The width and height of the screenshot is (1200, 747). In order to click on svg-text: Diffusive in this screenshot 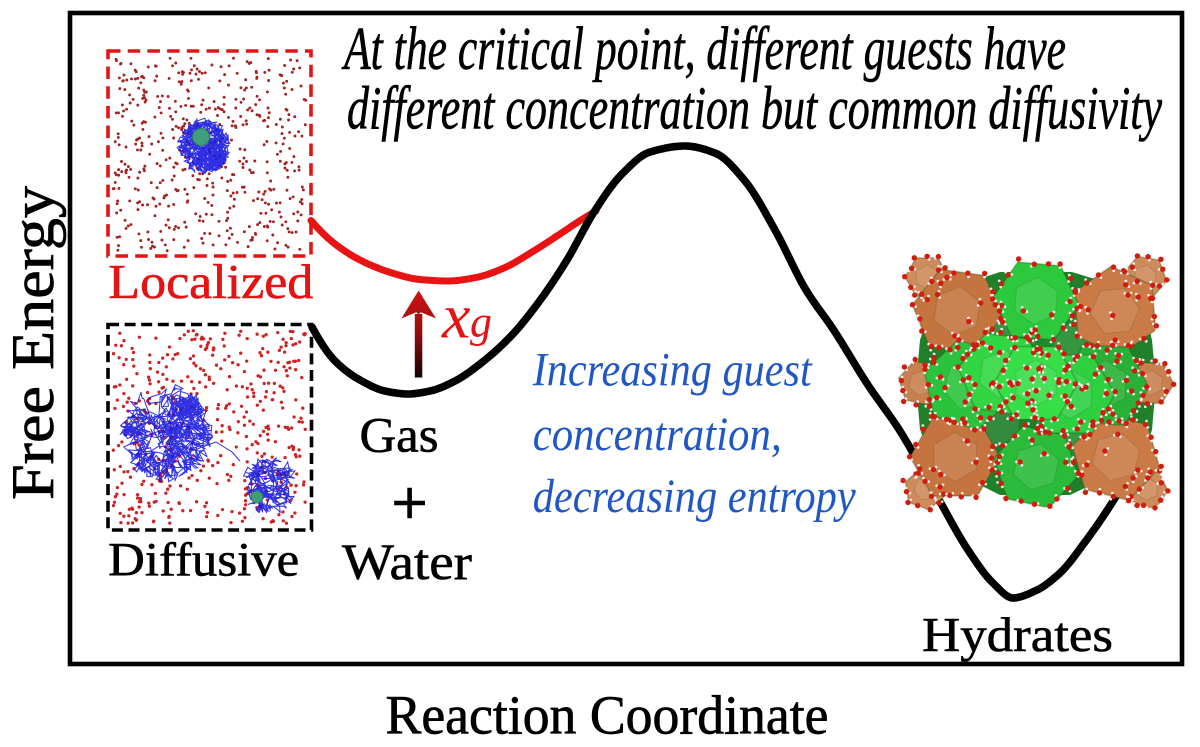, I will do `click(203, 560)`.